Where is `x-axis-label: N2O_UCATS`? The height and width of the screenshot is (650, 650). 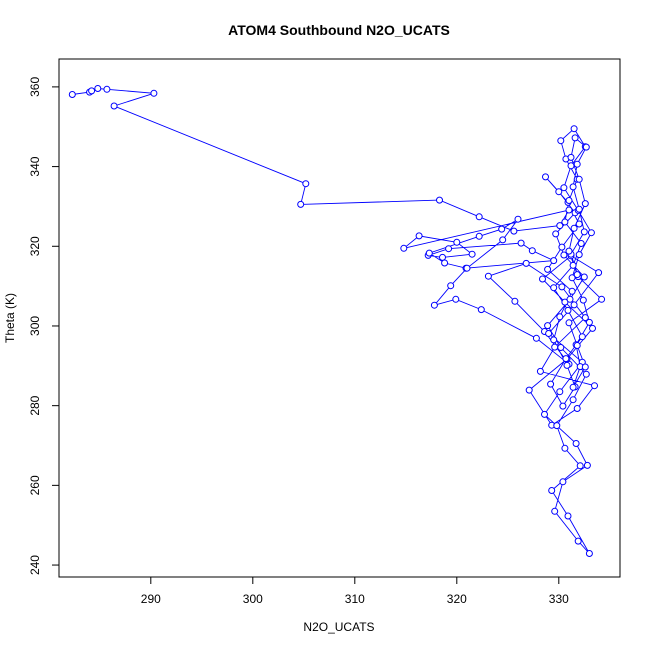
x-axis-label: N2O_UCATS is located at coordinates (338, 627).